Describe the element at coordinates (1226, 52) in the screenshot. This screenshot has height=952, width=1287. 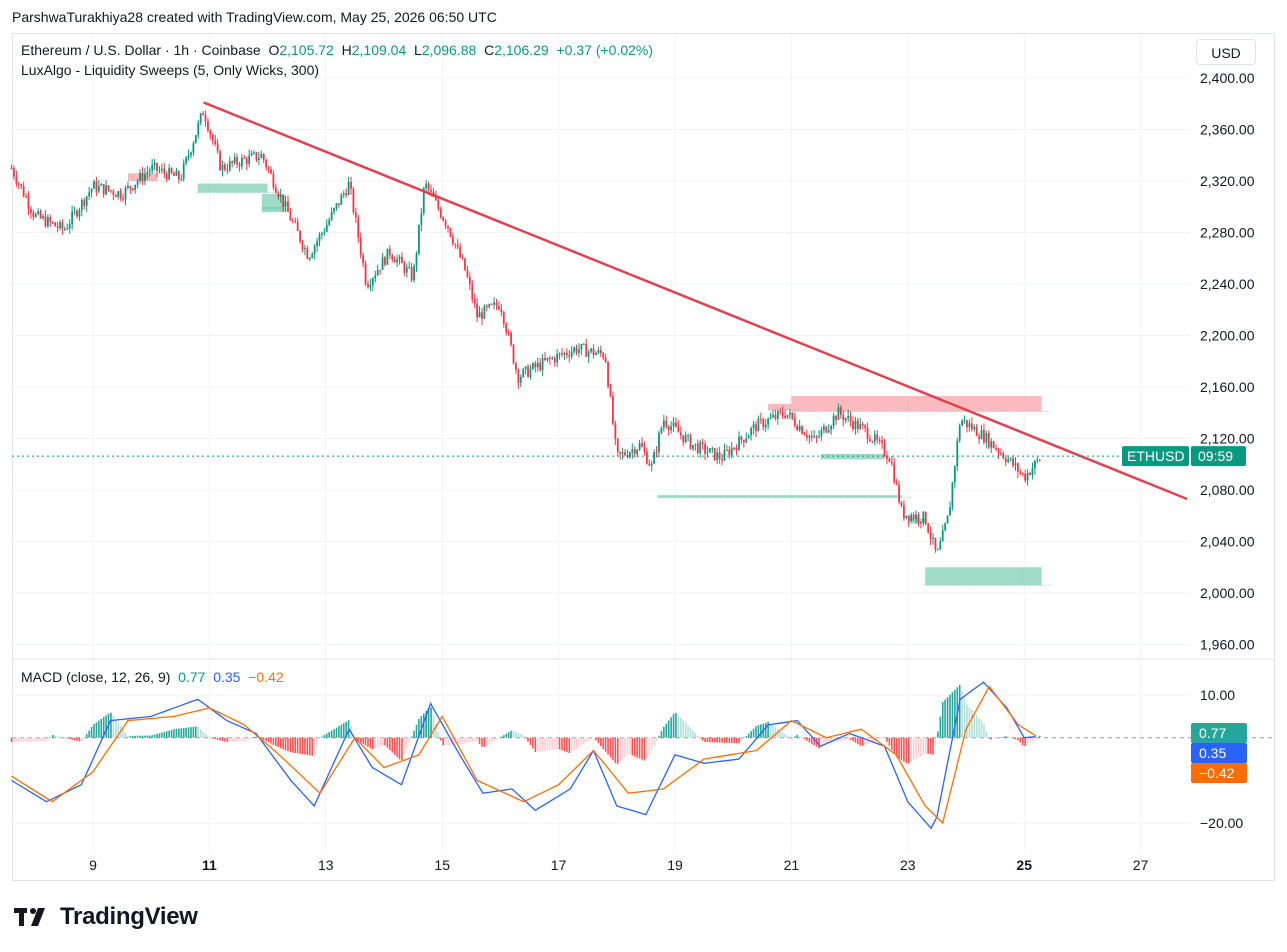
I see `currency-button: USD` at that location.